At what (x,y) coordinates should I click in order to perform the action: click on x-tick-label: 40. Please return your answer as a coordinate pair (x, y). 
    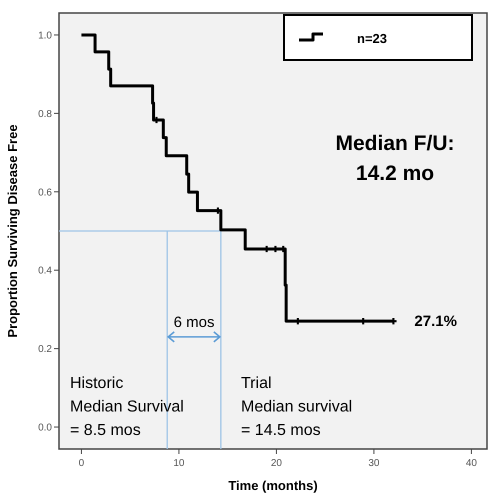
    Looking at the image, I should click on (472, 463).